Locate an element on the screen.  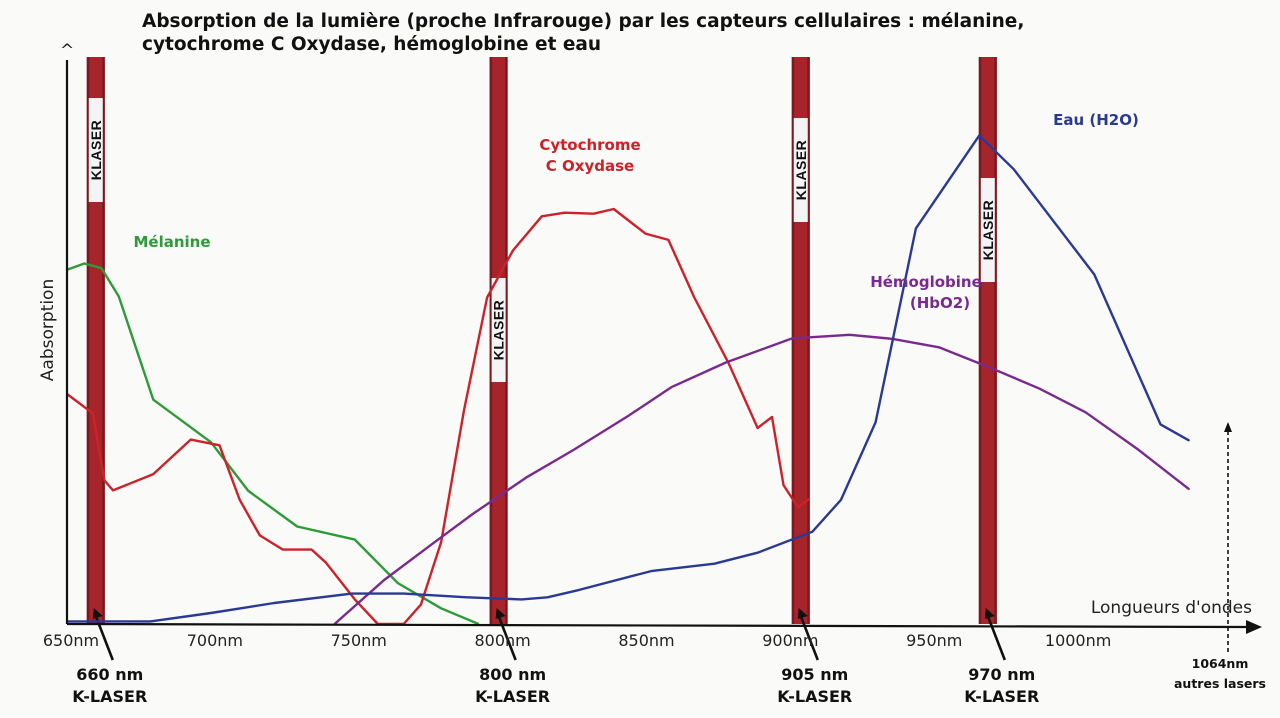
laser-label-line: 970 nm is located at coordinates (1001, 674).